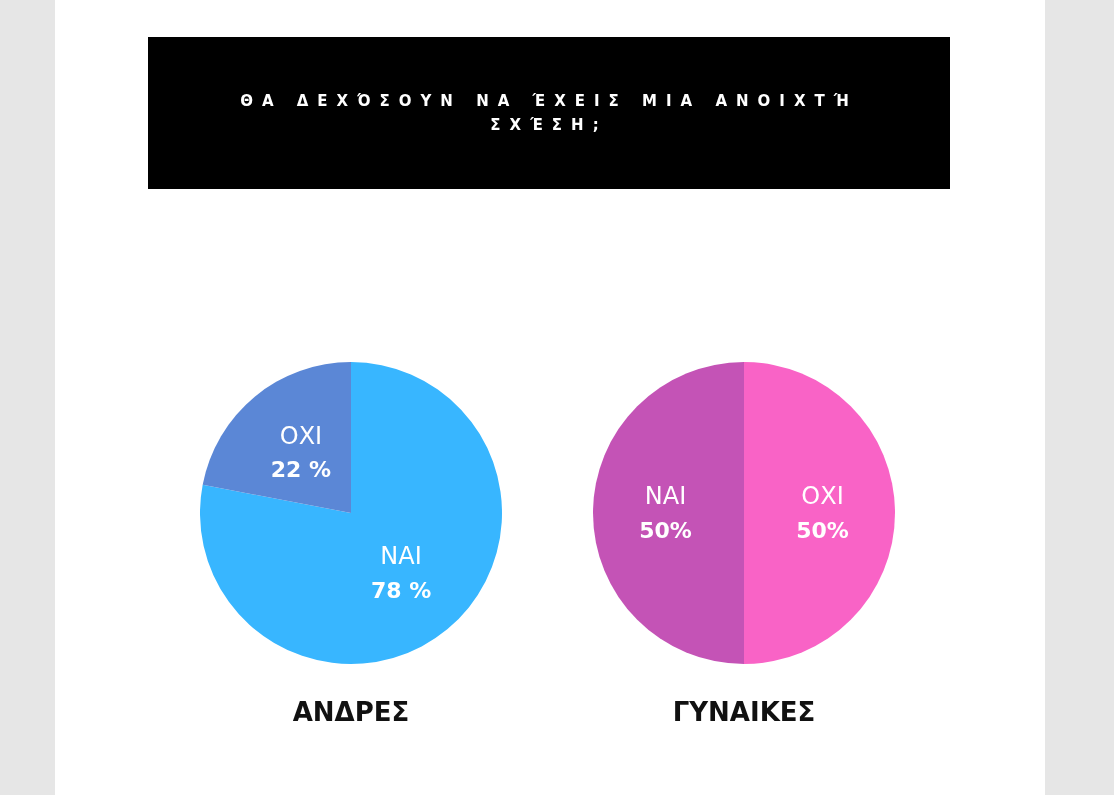  What do you see at coordinates (549, 113) in the screenshot?
I see `text: ΘΑ ΔΕΧΌΣΟΥΝ ΝΑ ΈΧΕΙΣ ΜΙΑ ΑΝΟΙΧΤΉ ΣΧΈΣΗ;` at bounding box center [549, 113].